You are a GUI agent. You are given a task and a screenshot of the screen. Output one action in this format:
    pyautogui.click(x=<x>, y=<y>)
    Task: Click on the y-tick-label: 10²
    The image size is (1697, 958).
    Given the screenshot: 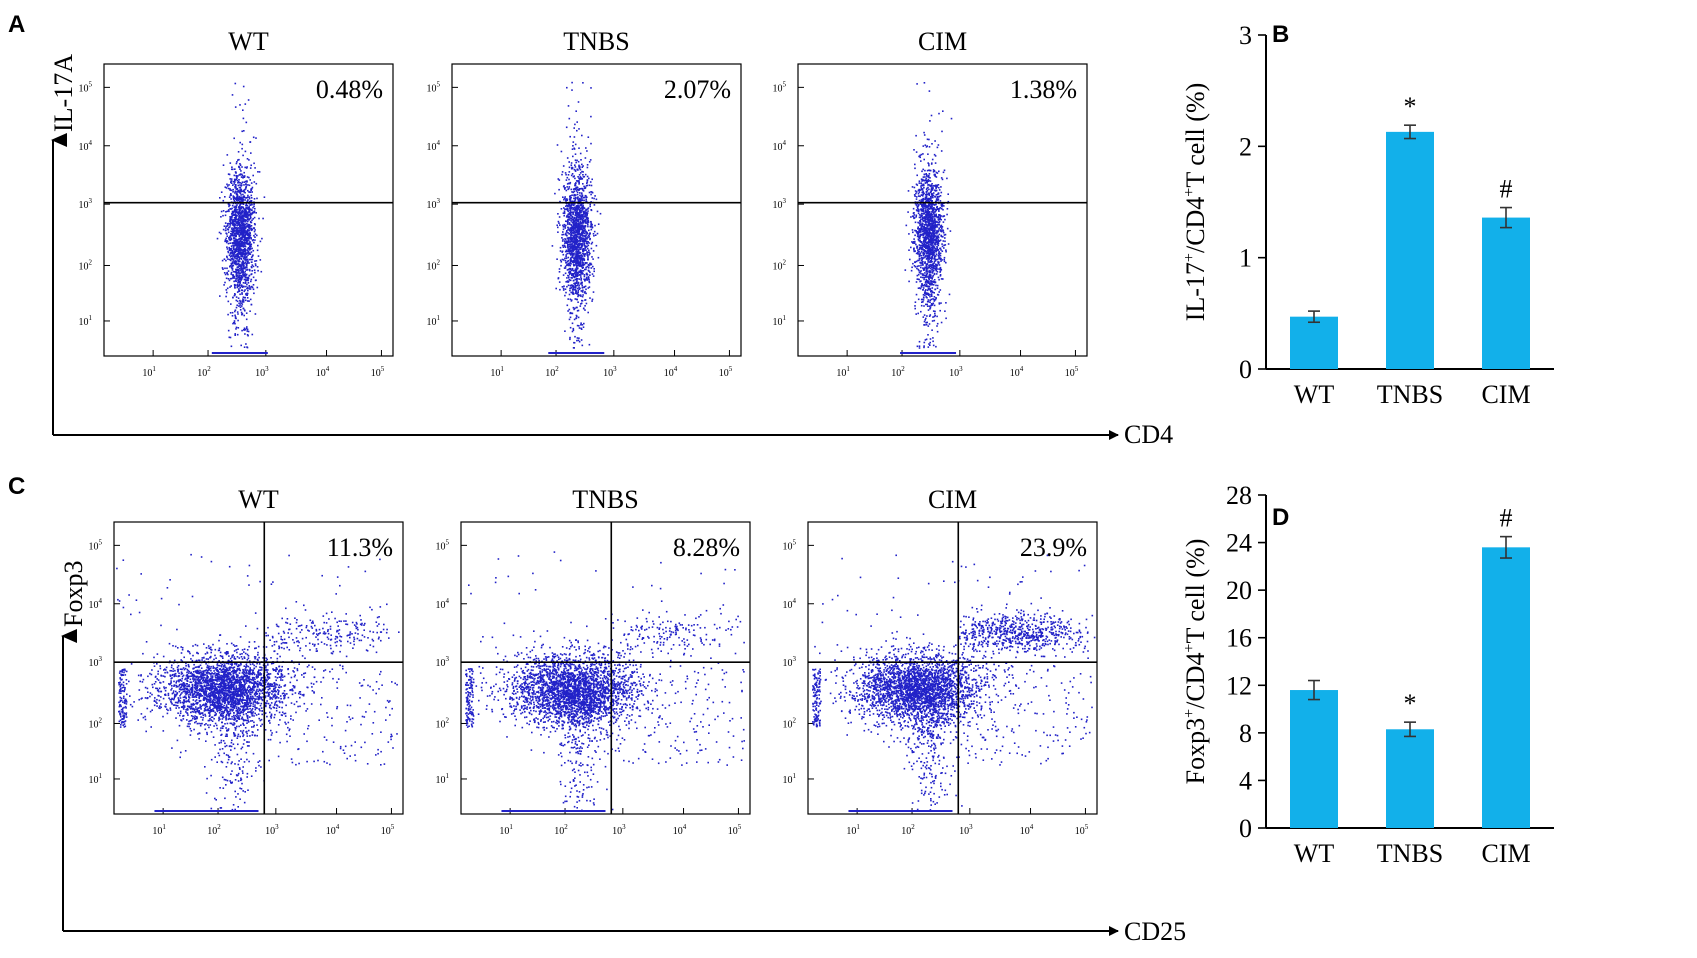 What is the action you would take?
    pyautogui.click(x=434, y=265)
    